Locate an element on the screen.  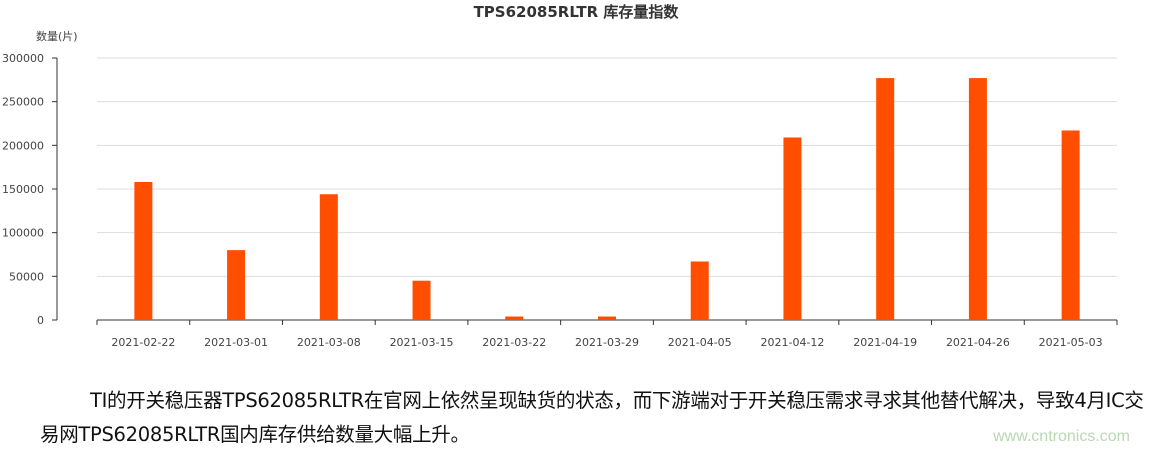
y-axis-label: 数量(片) is located at coordinates (57, 36).